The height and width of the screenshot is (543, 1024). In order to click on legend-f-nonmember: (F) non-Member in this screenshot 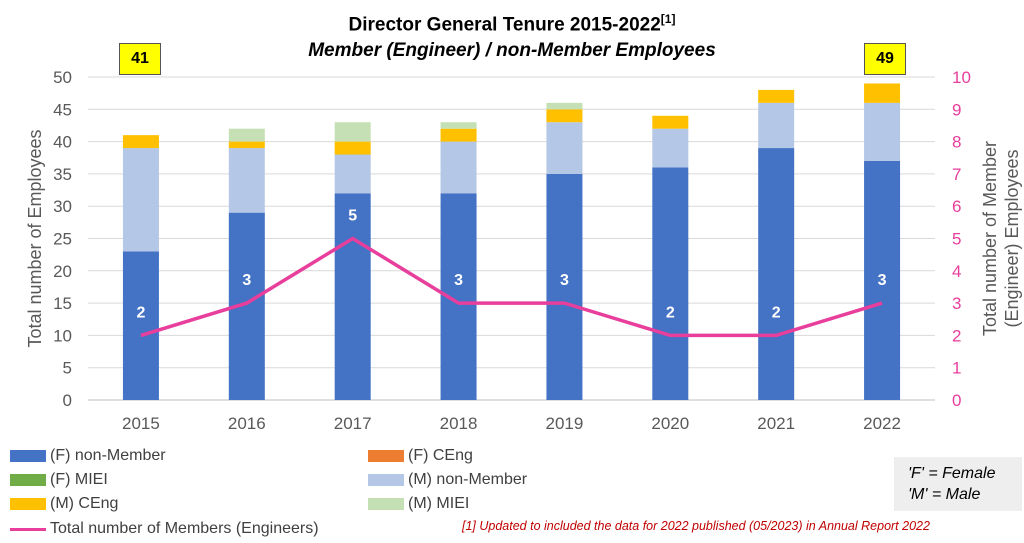, I will do `click(88, 456)`.